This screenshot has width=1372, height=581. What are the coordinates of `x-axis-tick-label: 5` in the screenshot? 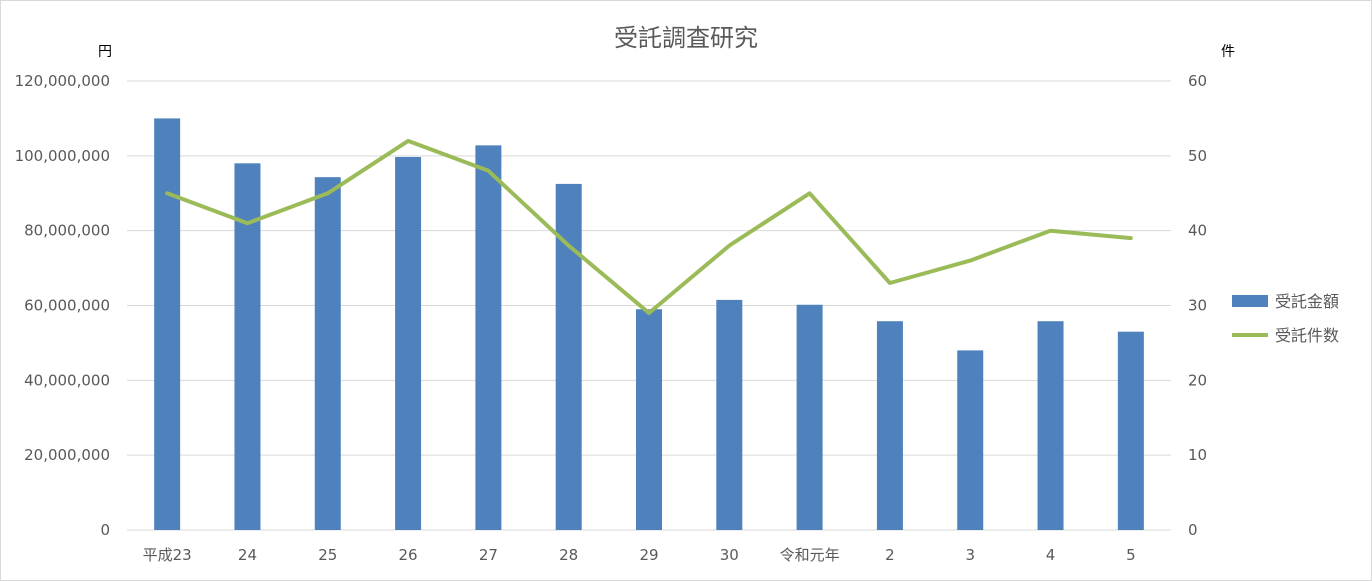 It's located at (1131, 555).